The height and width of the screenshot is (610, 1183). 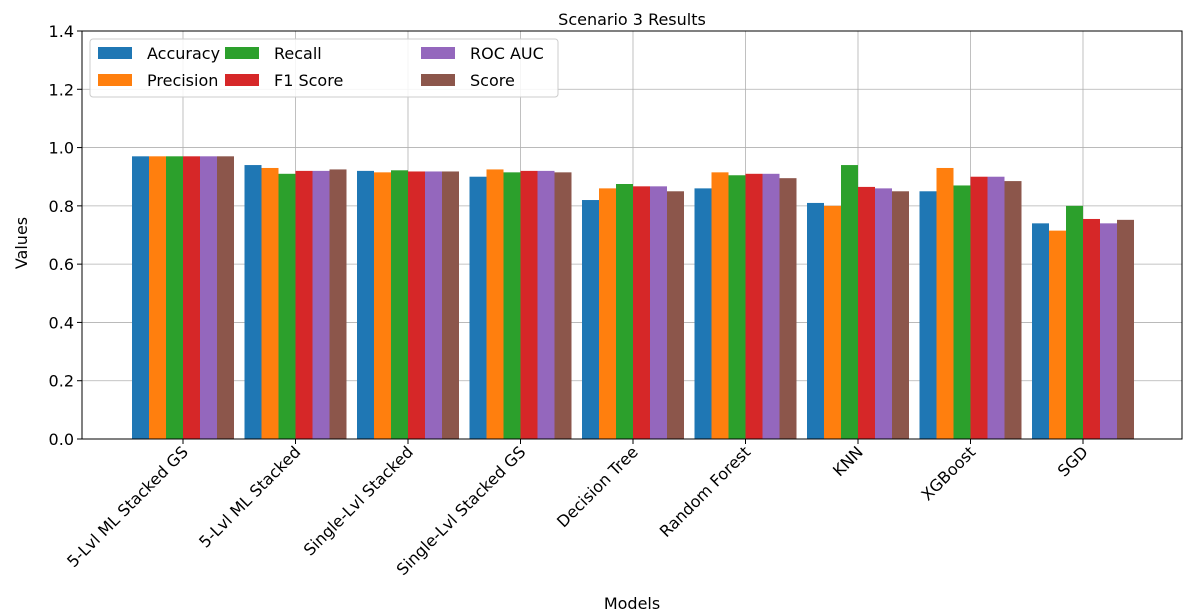 I want to click on legend-label: Precision, so click(x=182, y=80).